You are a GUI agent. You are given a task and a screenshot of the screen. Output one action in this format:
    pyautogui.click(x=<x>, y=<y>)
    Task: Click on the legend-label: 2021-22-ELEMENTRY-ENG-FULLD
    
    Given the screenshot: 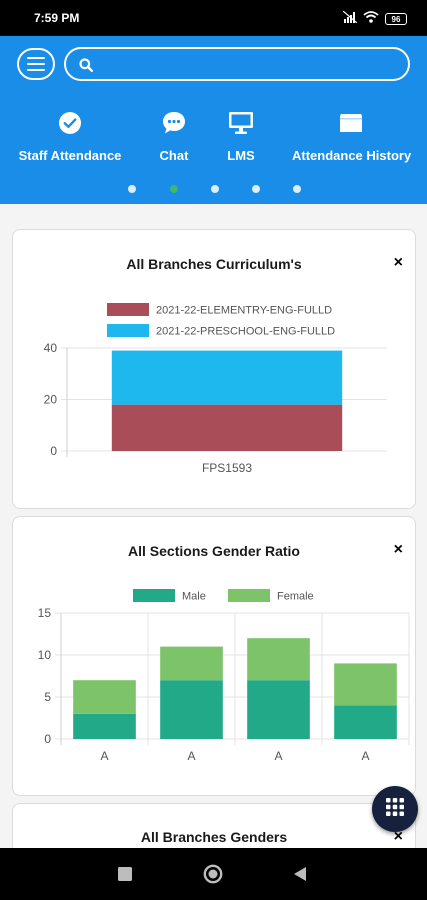 What is the action you would take?
    pyautogui.click(x=244, y=311)
    